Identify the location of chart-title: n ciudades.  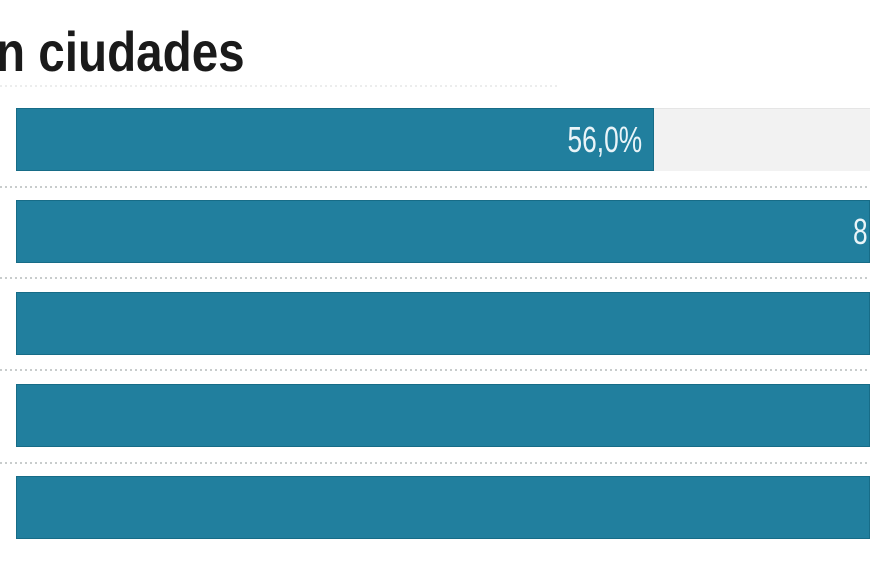
(122, 51).